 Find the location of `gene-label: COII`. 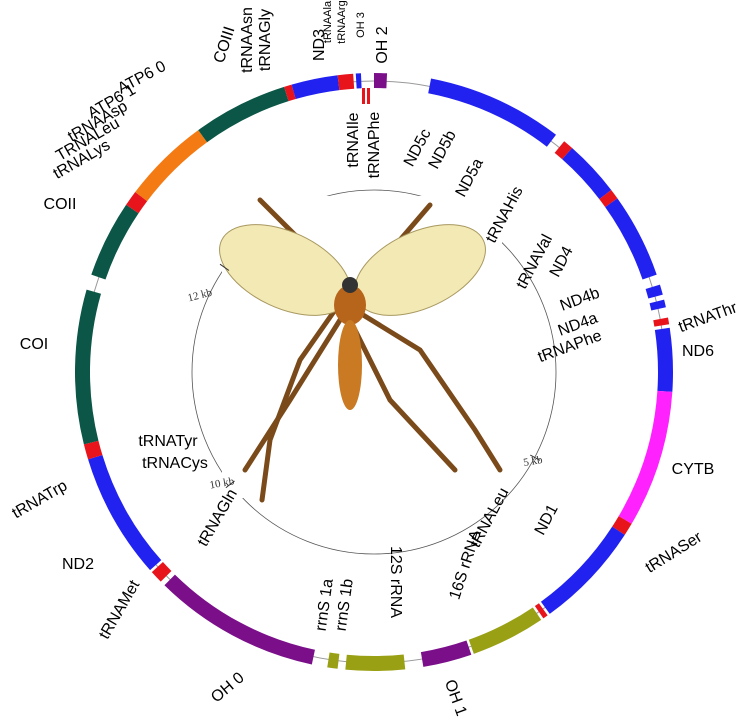

gene-label: COII is located at coordinates (60, 204).